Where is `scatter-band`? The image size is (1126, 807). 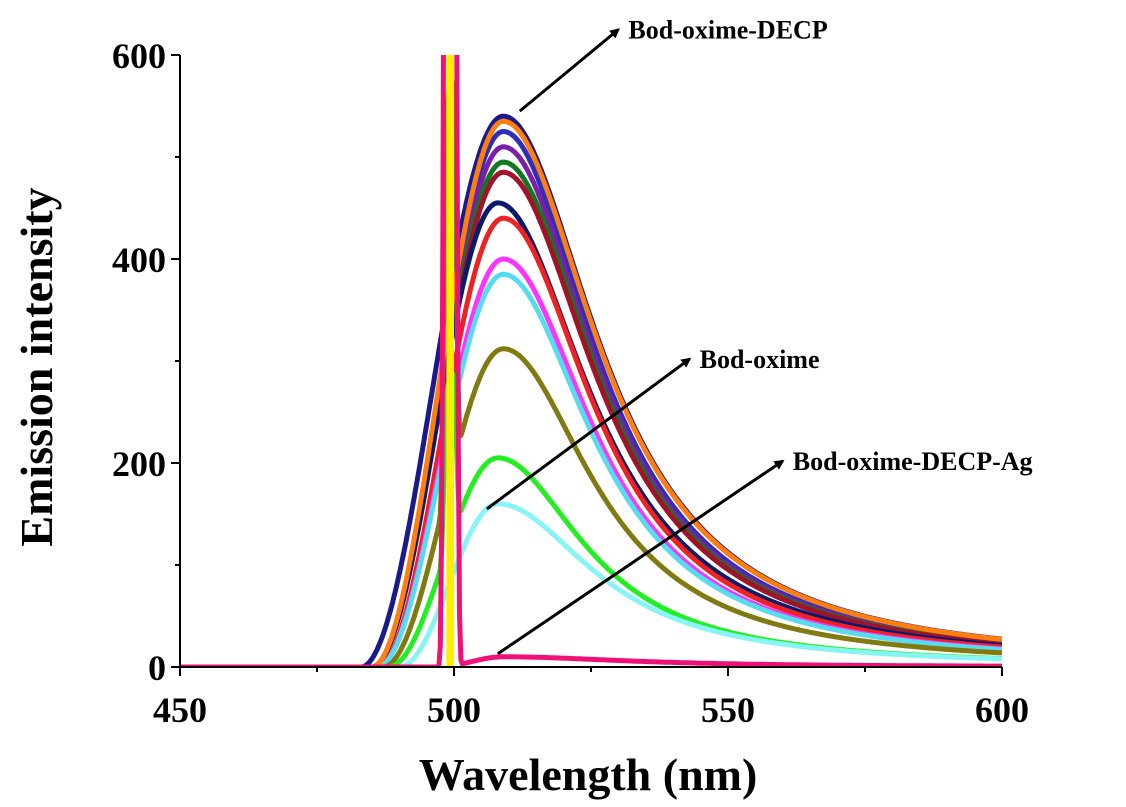
scatter-band is located at coordinates (450, 361).